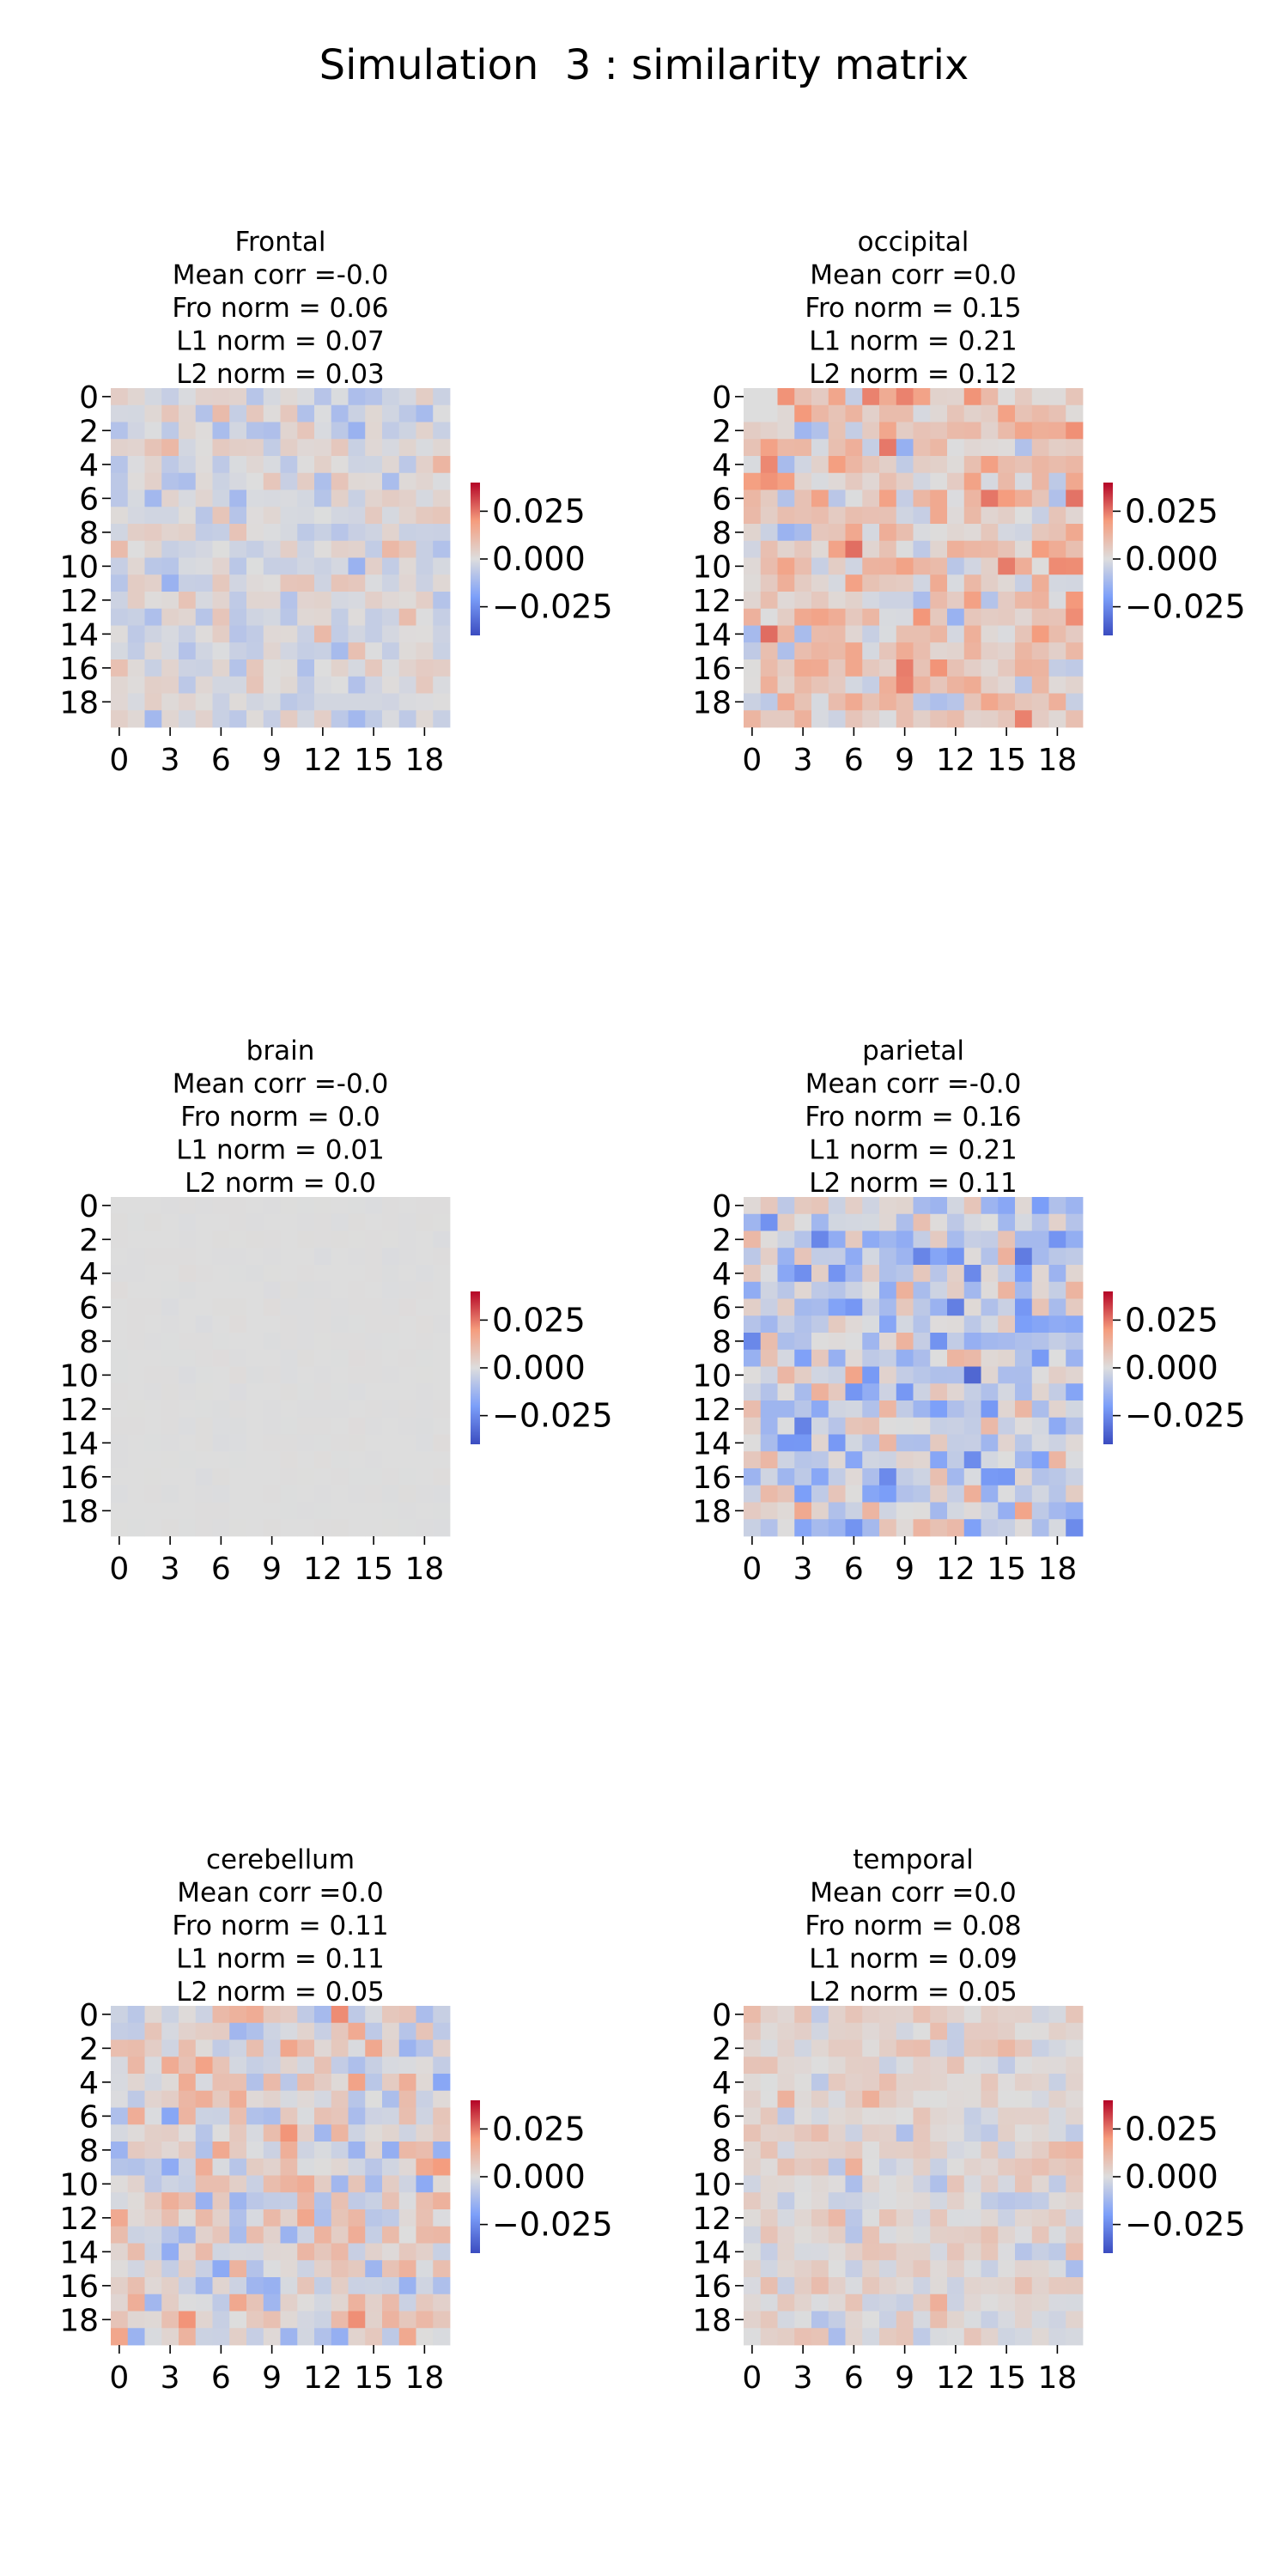 This screenshot has height=2576, width=1288. I want to click on colorbar-tick-label: 0.025, so click(539, 1320).